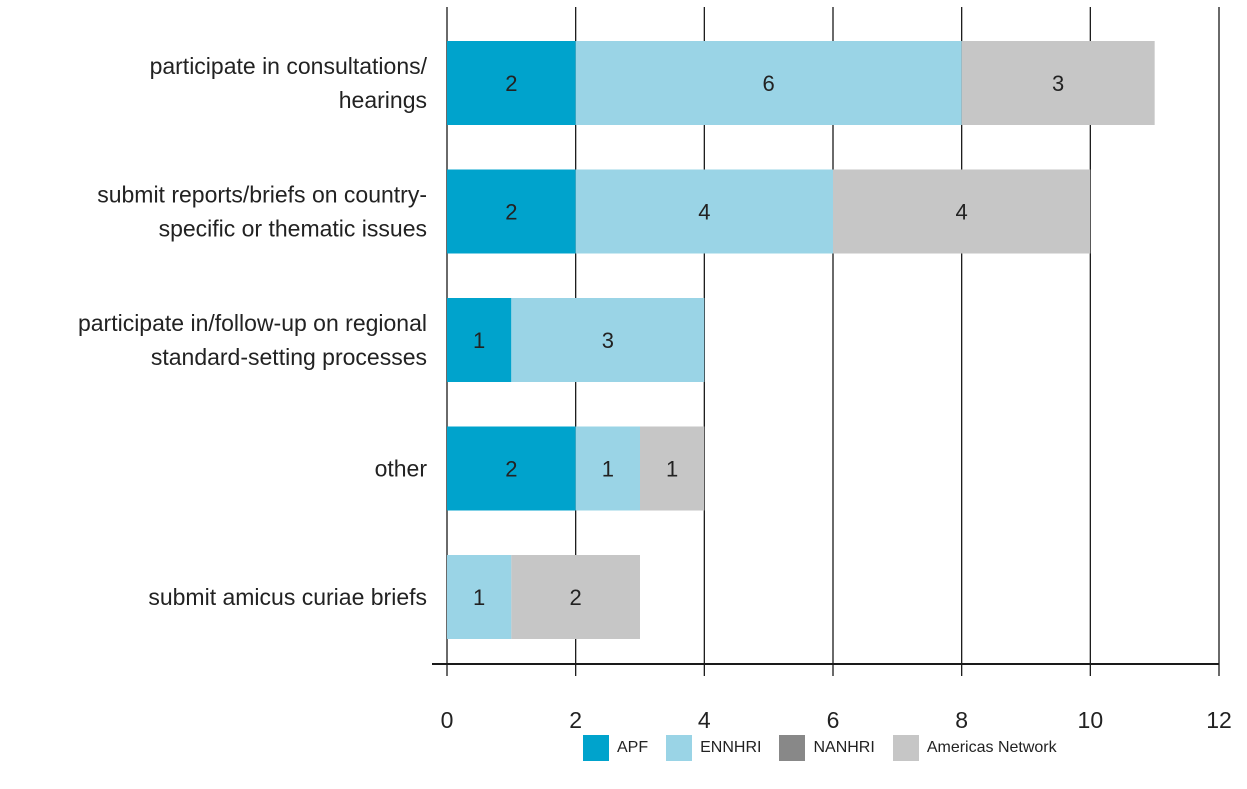  Describe the element at coordinates (844, 747) in the screenshot. I see `legend-label: NANHRI` at that location.